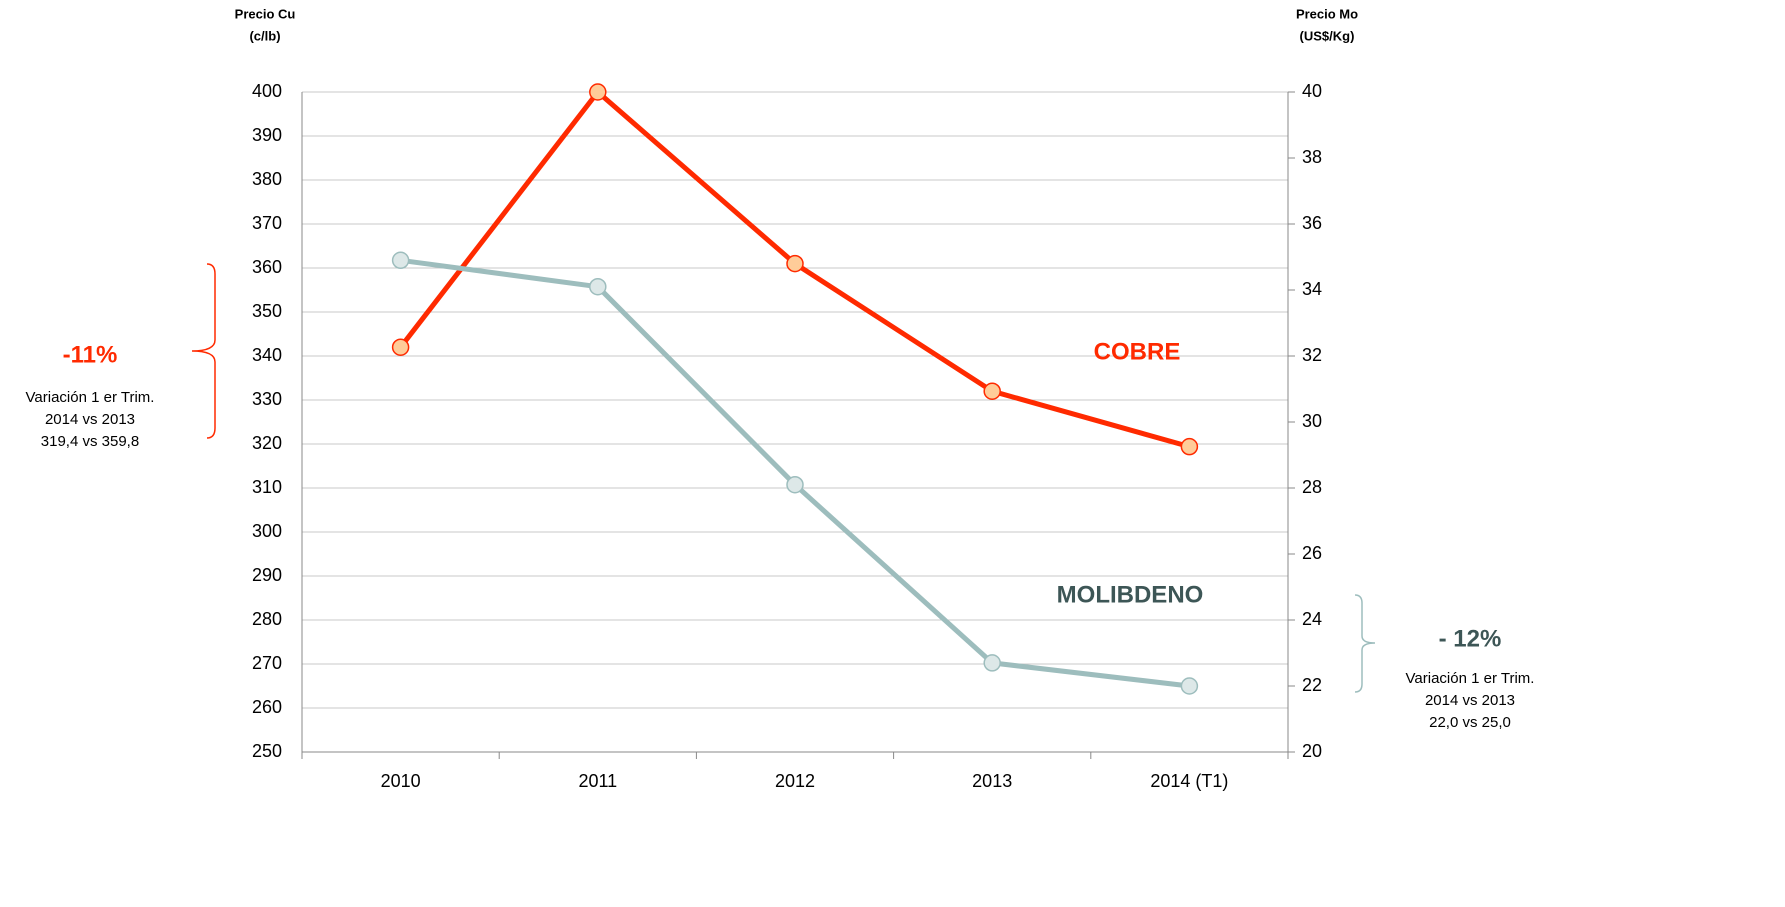  Describe the element at coordinates (1470, 638) in the screenshot. I see `annotation: - 12%` at that location.